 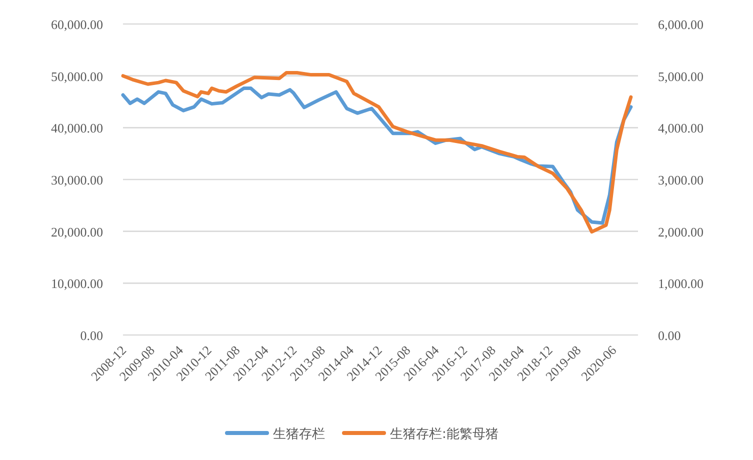 What do you see at coordinates (91, 335) in the screenshot?
I see `y-tick-label: 0.00` at bounding box center [91, 335].